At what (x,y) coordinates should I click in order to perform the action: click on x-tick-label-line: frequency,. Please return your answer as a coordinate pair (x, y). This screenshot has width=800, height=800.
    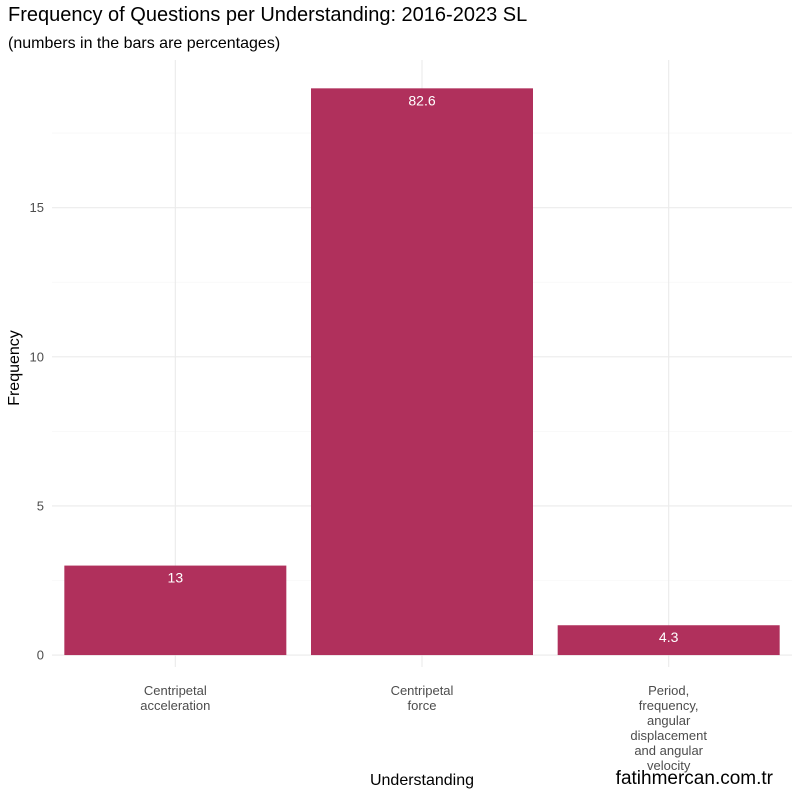
    Looking at the image, I should click on (669, 705).